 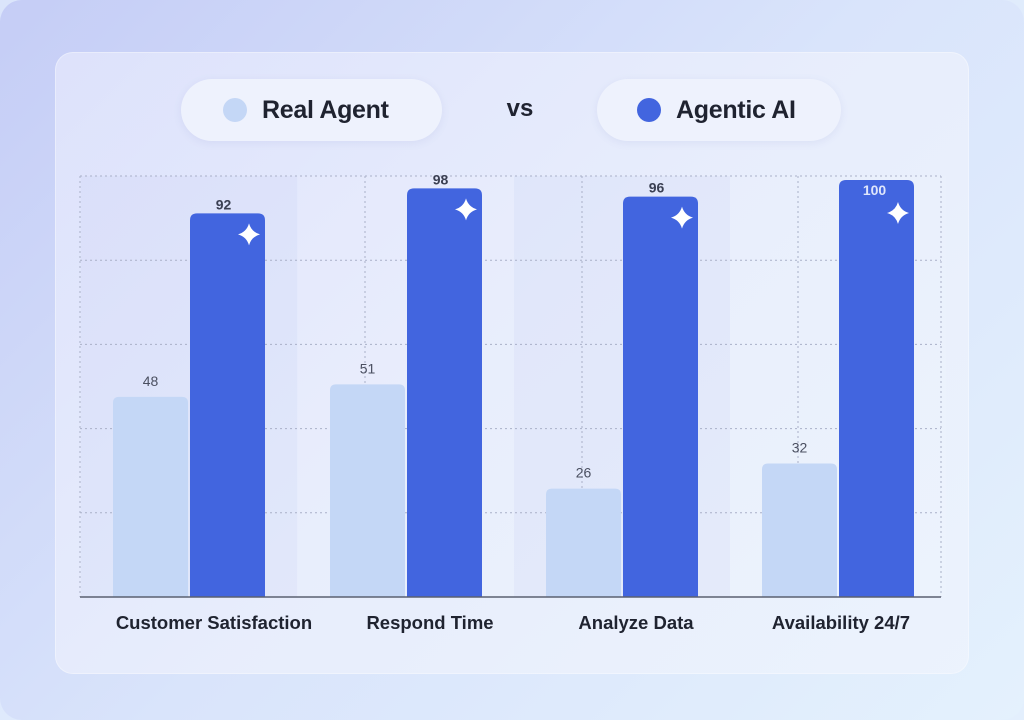 What do you see at coordinates (875, 190) in the screenshot?
I see `data-label-agentic-ai: 100` at bounding box center [875, 190].